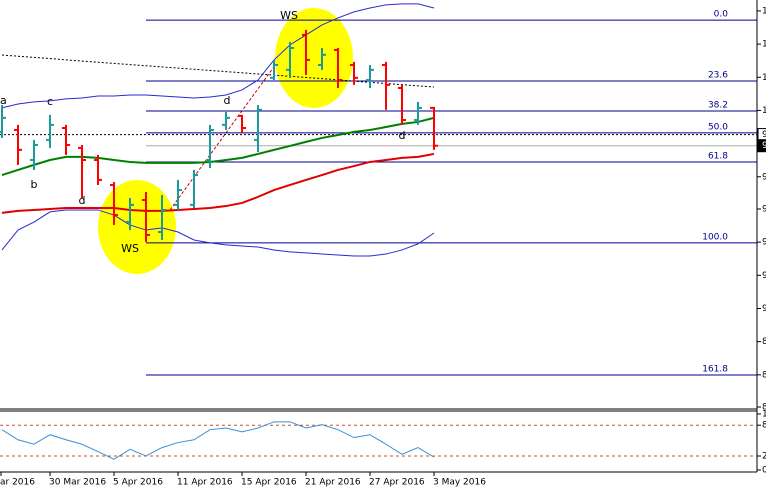 The image size is (766, 493). Describe the element at coordinates (77, 483) in the screenshot. I see `x-tick-label: 30 Mar 2016` at that location.